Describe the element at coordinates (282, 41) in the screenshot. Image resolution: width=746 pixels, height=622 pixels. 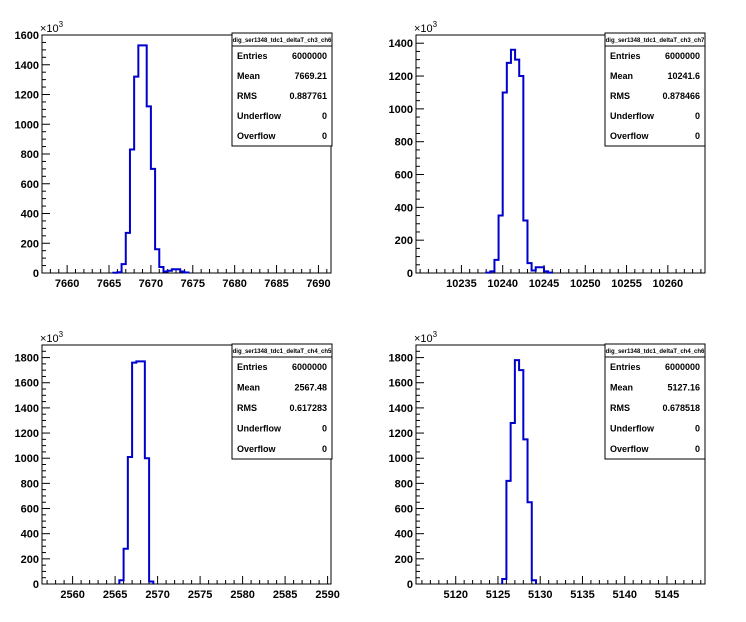
I see `stats-title: dig_ser1348_tdc1_deltaT_ch3_ch6` at that location.